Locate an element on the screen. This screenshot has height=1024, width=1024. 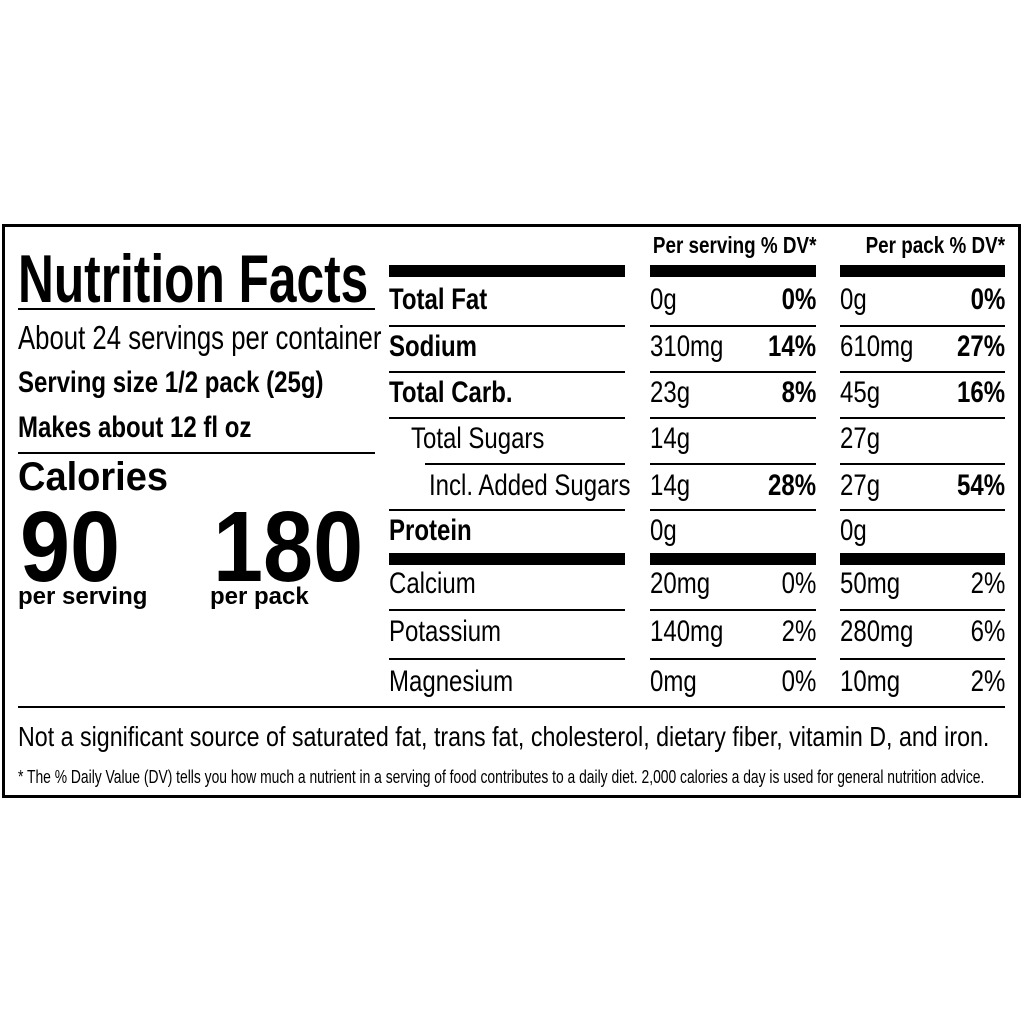
per-serving-amount: 310mg is located at coordinates (687, 346).